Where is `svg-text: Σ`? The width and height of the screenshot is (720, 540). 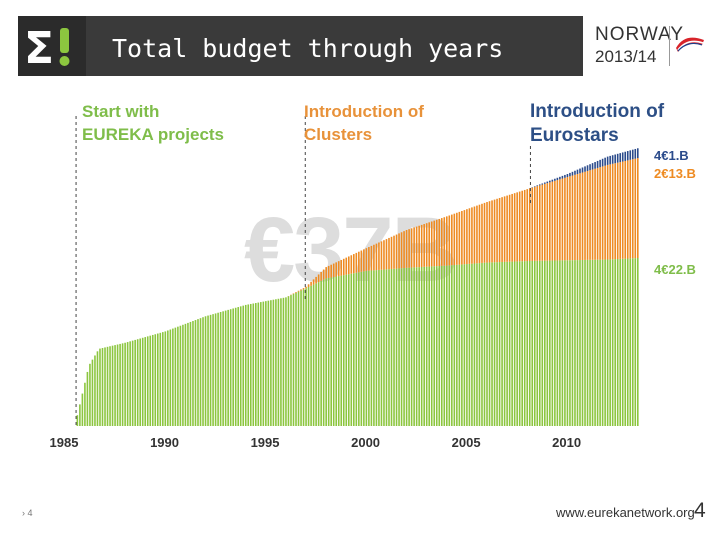 svg-text: Σ is located at coordinates (39, 48).